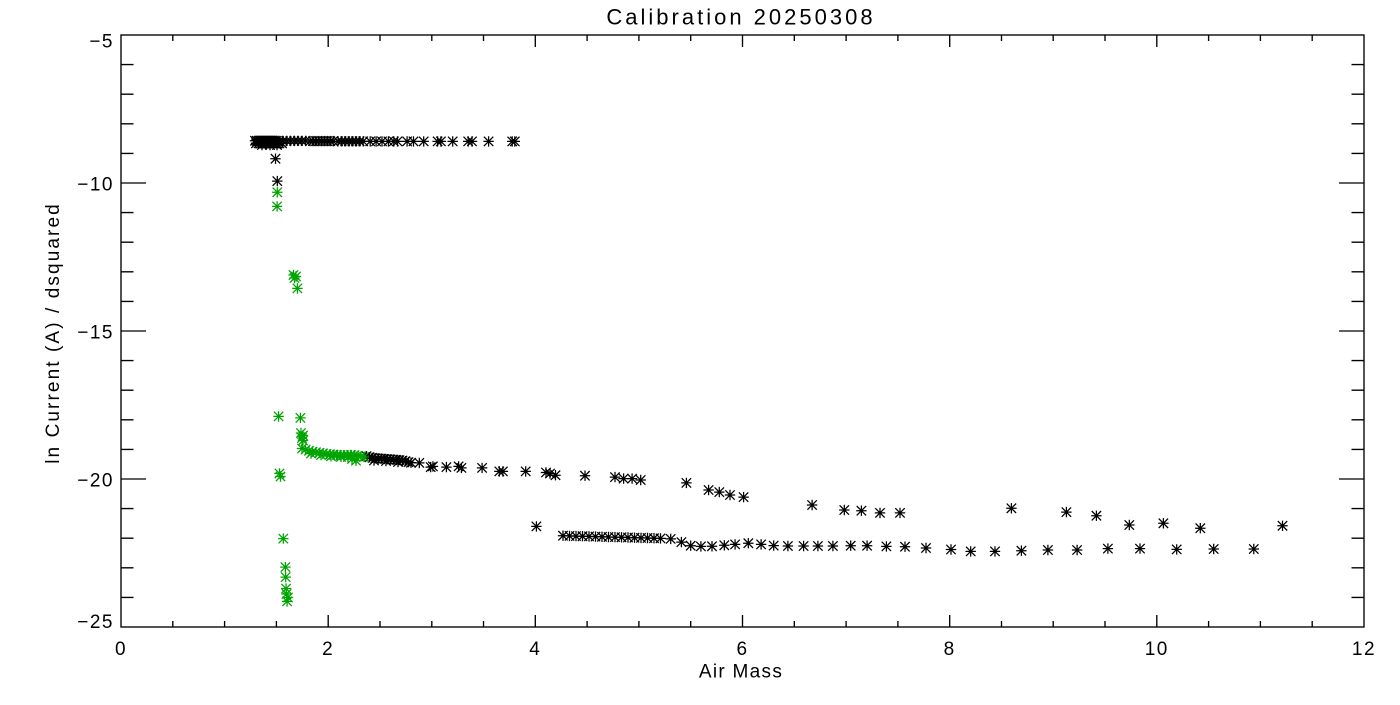 The image size is (1400, 705). Describe the element at coordinates (328, 649) in the screenshot. I see `svg-text: 2` at that location.